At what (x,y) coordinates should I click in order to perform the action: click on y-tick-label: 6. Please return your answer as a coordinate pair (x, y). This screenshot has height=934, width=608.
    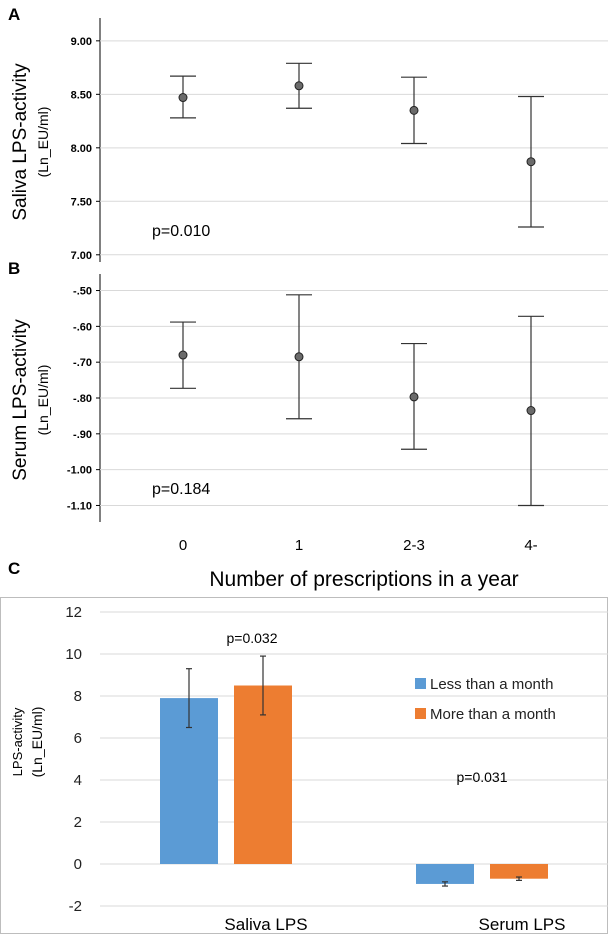
    Looking at the image, I should click on (78, 738).